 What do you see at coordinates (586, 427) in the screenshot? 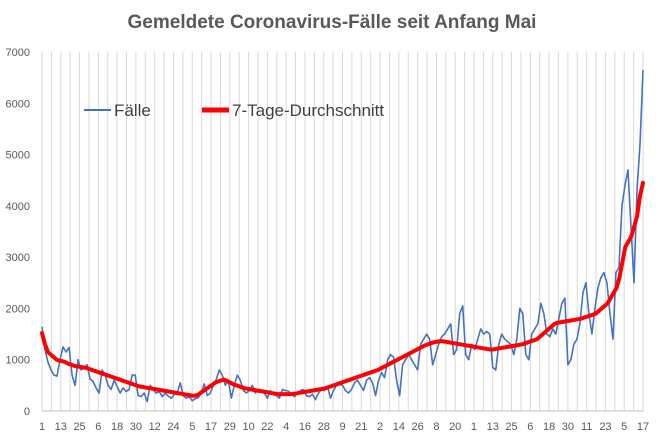
I see `x-tick-label: 11` at bounding box center [586, 427].